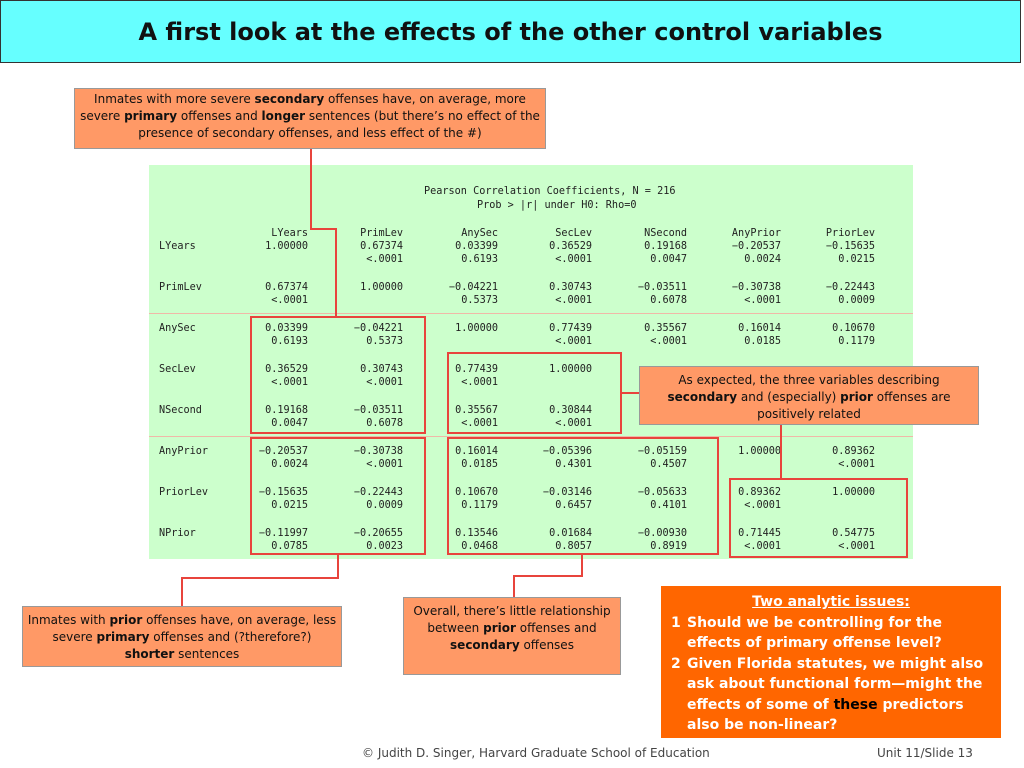 This screenshot has width=1024, height=768. I want to click on p-value: 0.4301, so click(573, 464).